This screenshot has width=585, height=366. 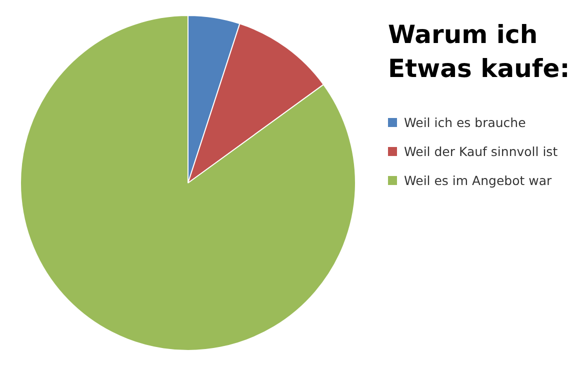 What do you see at coordinates (479, 52) in the screenshot?
I see `text: Warum ich Etwas kaufe:` at bounding box center [479, 52].